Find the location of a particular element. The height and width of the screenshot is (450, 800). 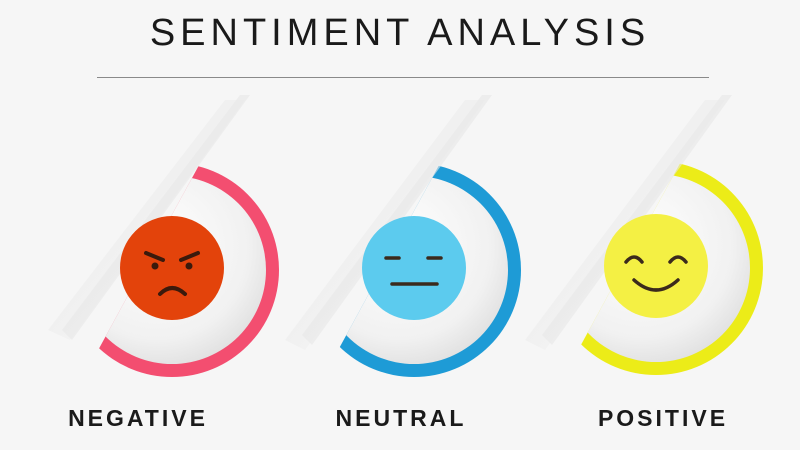

page-title: SENTIMENT ANALYSIS is located at coordinates (400, 33).